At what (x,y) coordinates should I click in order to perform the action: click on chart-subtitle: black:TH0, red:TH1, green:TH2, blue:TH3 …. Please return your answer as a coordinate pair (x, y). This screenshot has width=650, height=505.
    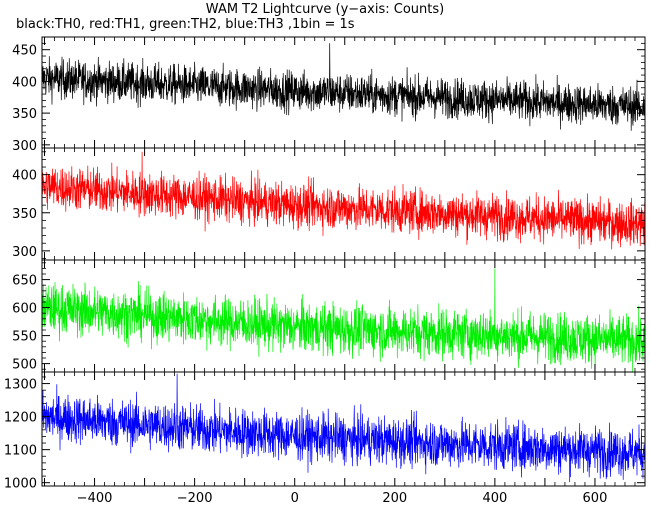
    Looking at the image, I should click on (185, 24).